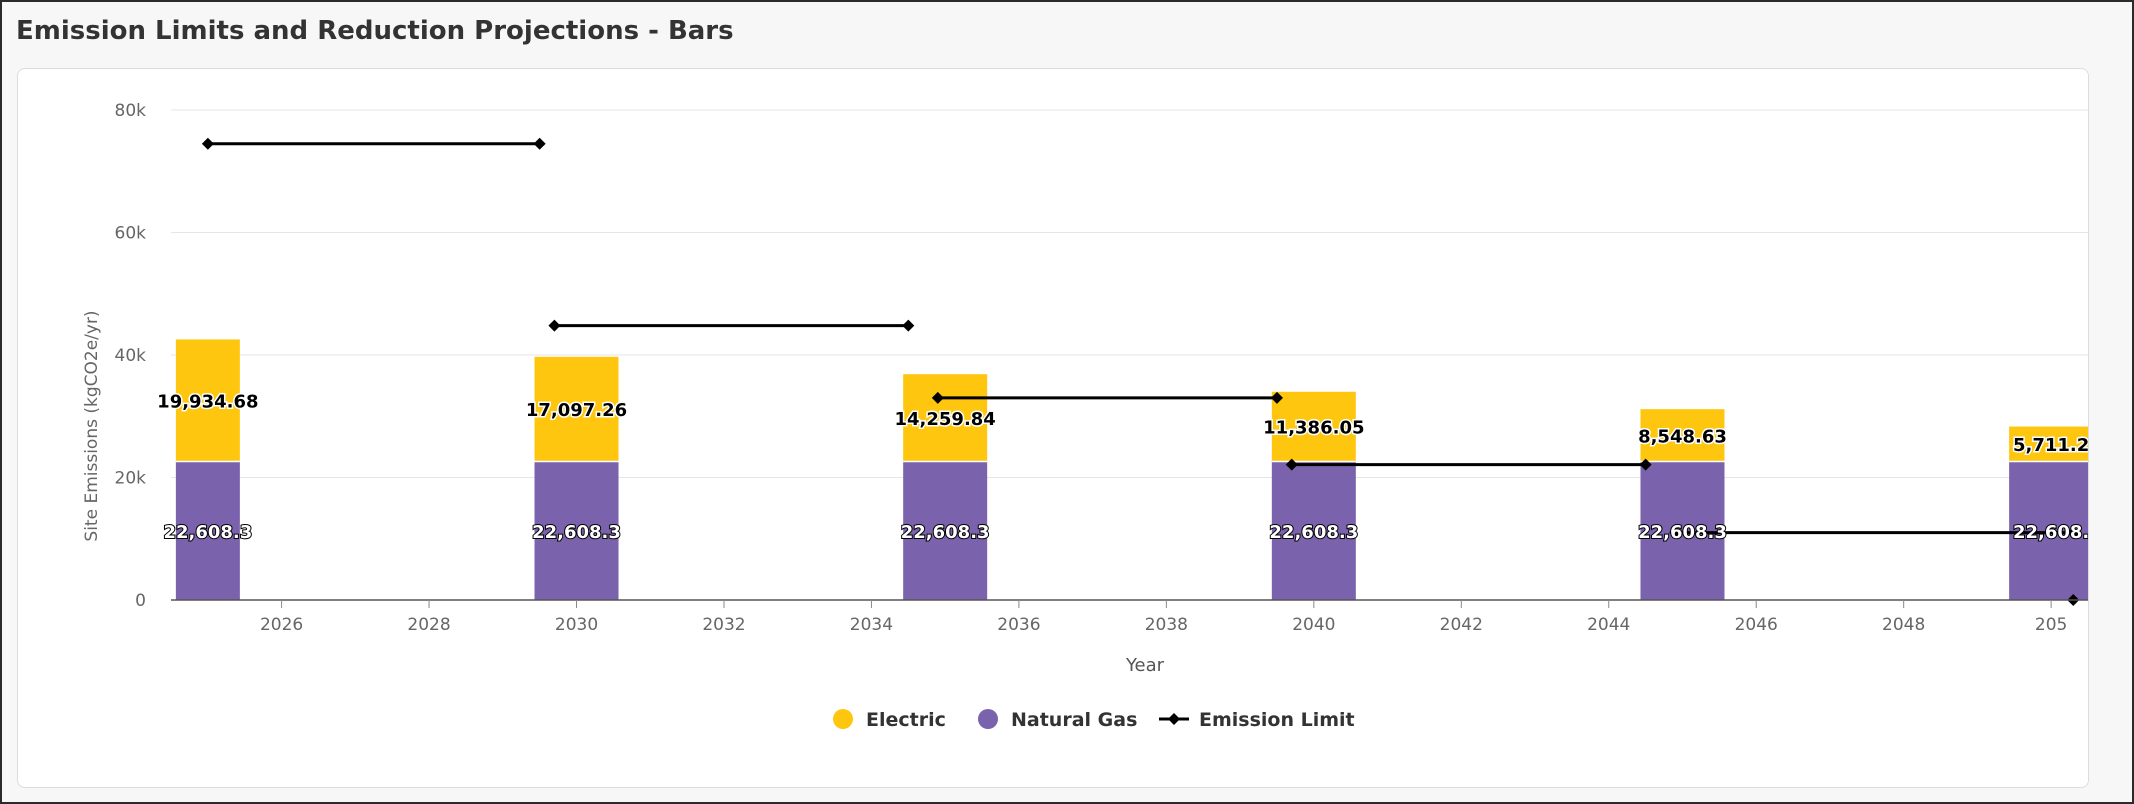 The image size is (2134, 804). Describe the element at coordinates (723, 625) in the screenshot. I see `x-tick-label: 2032` at that location.